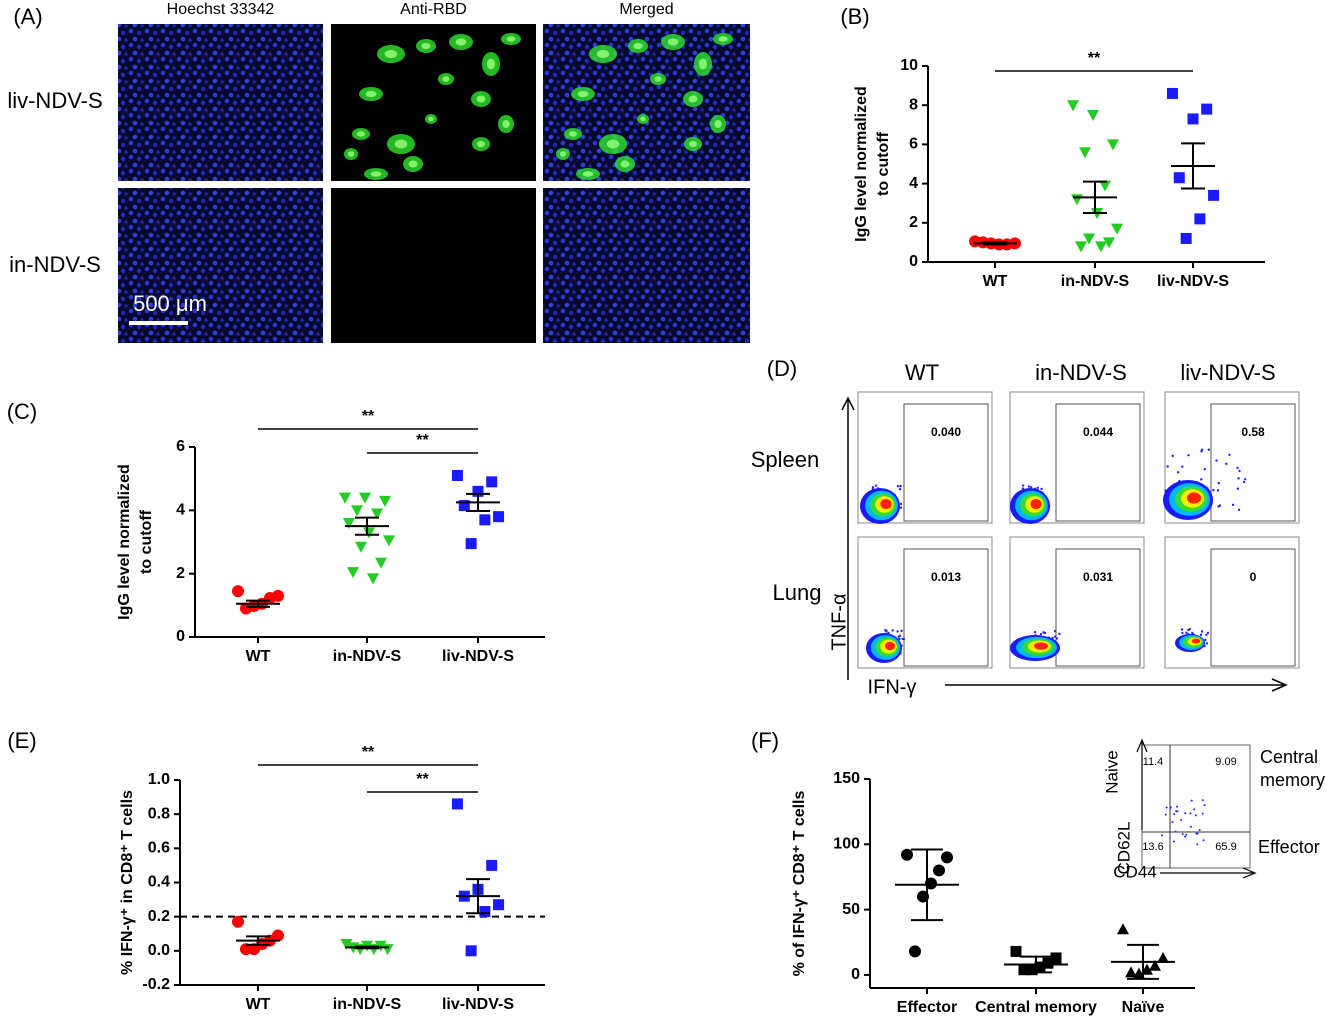 The image size is (1333, 1020). I want to click on x-tick-label: Central memory, so click(1036, 1007).